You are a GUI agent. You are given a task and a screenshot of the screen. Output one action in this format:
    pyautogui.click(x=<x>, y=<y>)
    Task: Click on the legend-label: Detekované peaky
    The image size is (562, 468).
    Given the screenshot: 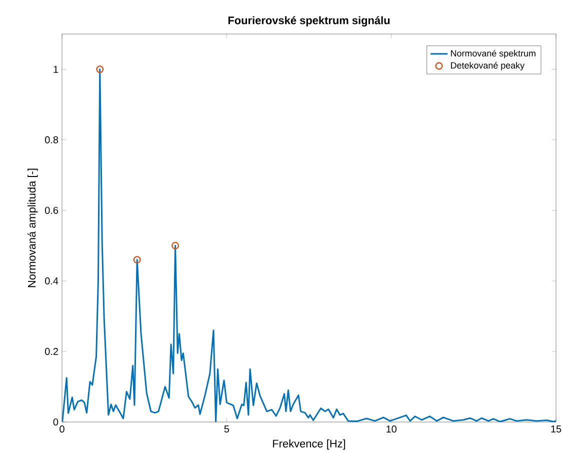 What is the action you would take?
    pyautogui.click(x=488, y=66)
    